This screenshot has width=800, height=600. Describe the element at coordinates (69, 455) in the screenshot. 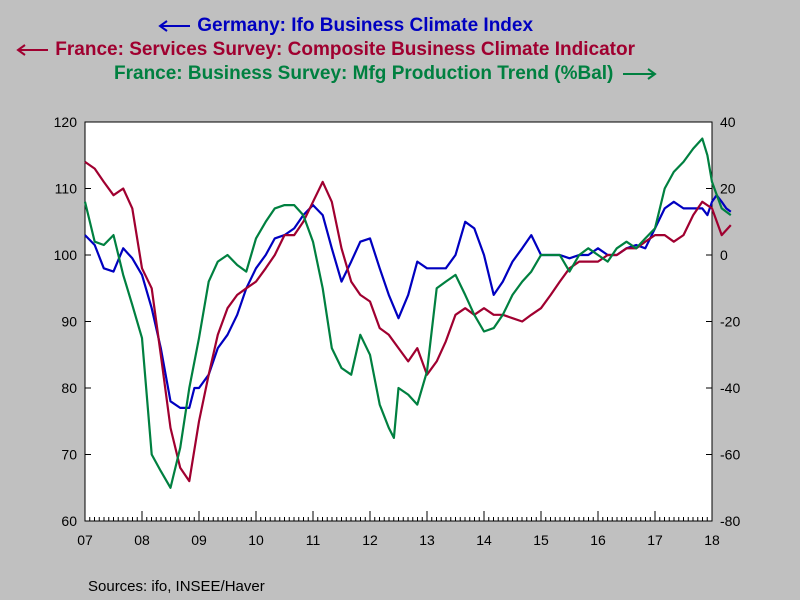

I see `y-left-tick-label: 70` at that location.